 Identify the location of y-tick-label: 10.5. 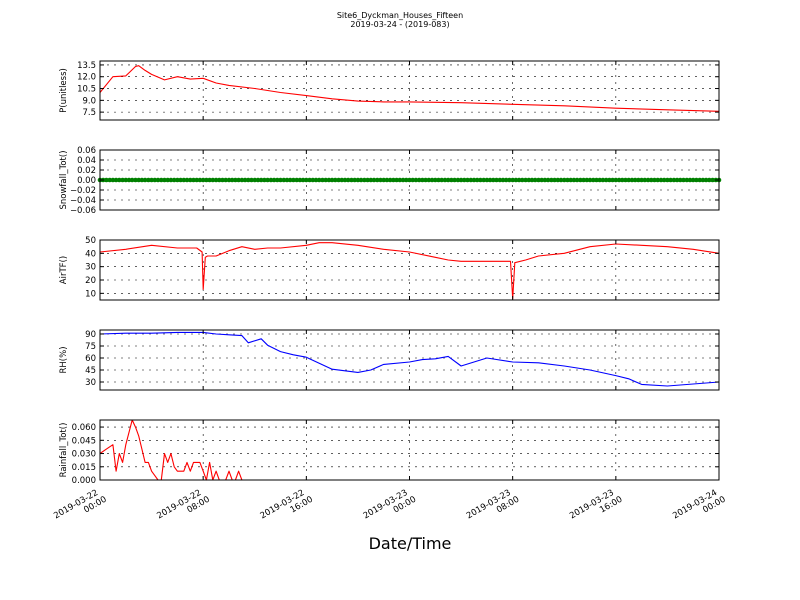
(86, 90).